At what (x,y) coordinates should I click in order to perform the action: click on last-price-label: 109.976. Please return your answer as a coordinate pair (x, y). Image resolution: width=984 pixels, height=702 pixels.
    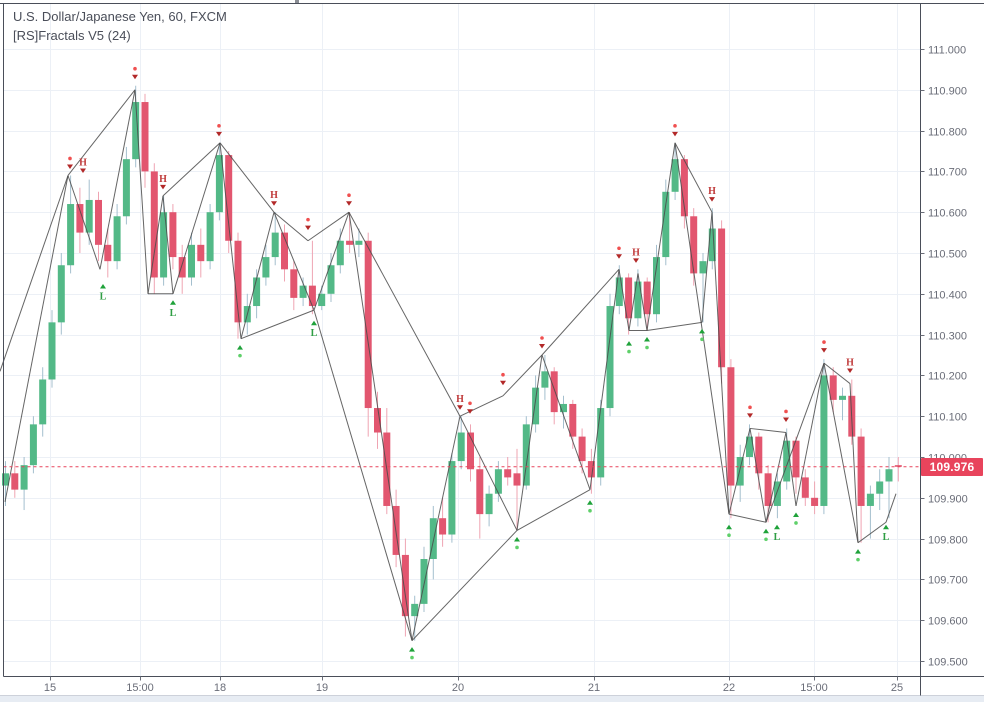
    Looking at the image, I should click on (952, 466).